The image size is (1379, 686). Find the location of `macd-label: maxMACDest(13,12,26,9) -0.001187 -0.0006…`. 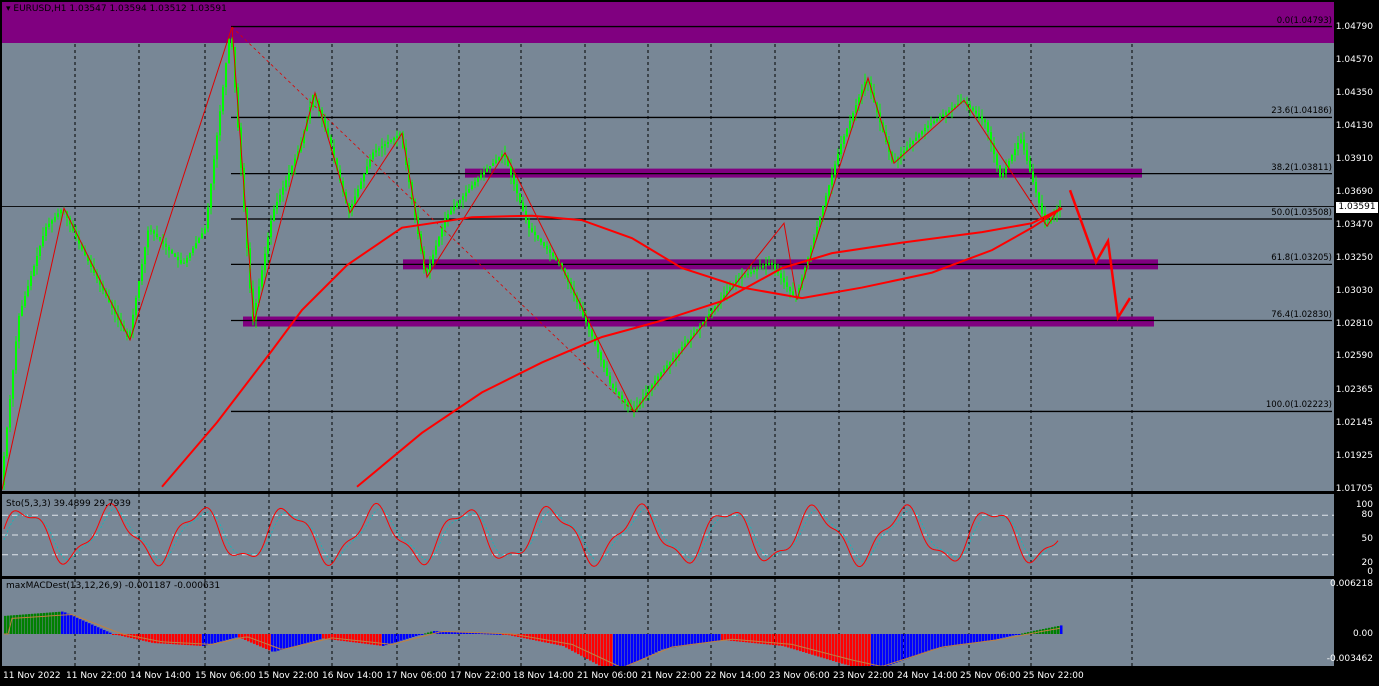

macd-label: maxMACDest(13,12,26,9) -0.001187 -0.0006… is located at coordinates (113, 586).